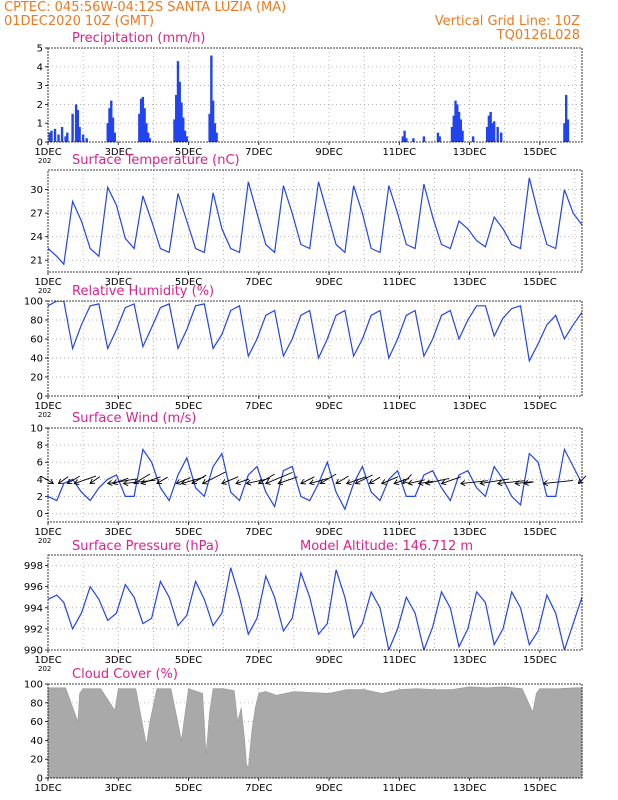 This screenshot has width=618, height=800. Describe the element at coordinates (118, 406) in the screenshot. I see `rh-xtick-label: 3DEC` at that location.